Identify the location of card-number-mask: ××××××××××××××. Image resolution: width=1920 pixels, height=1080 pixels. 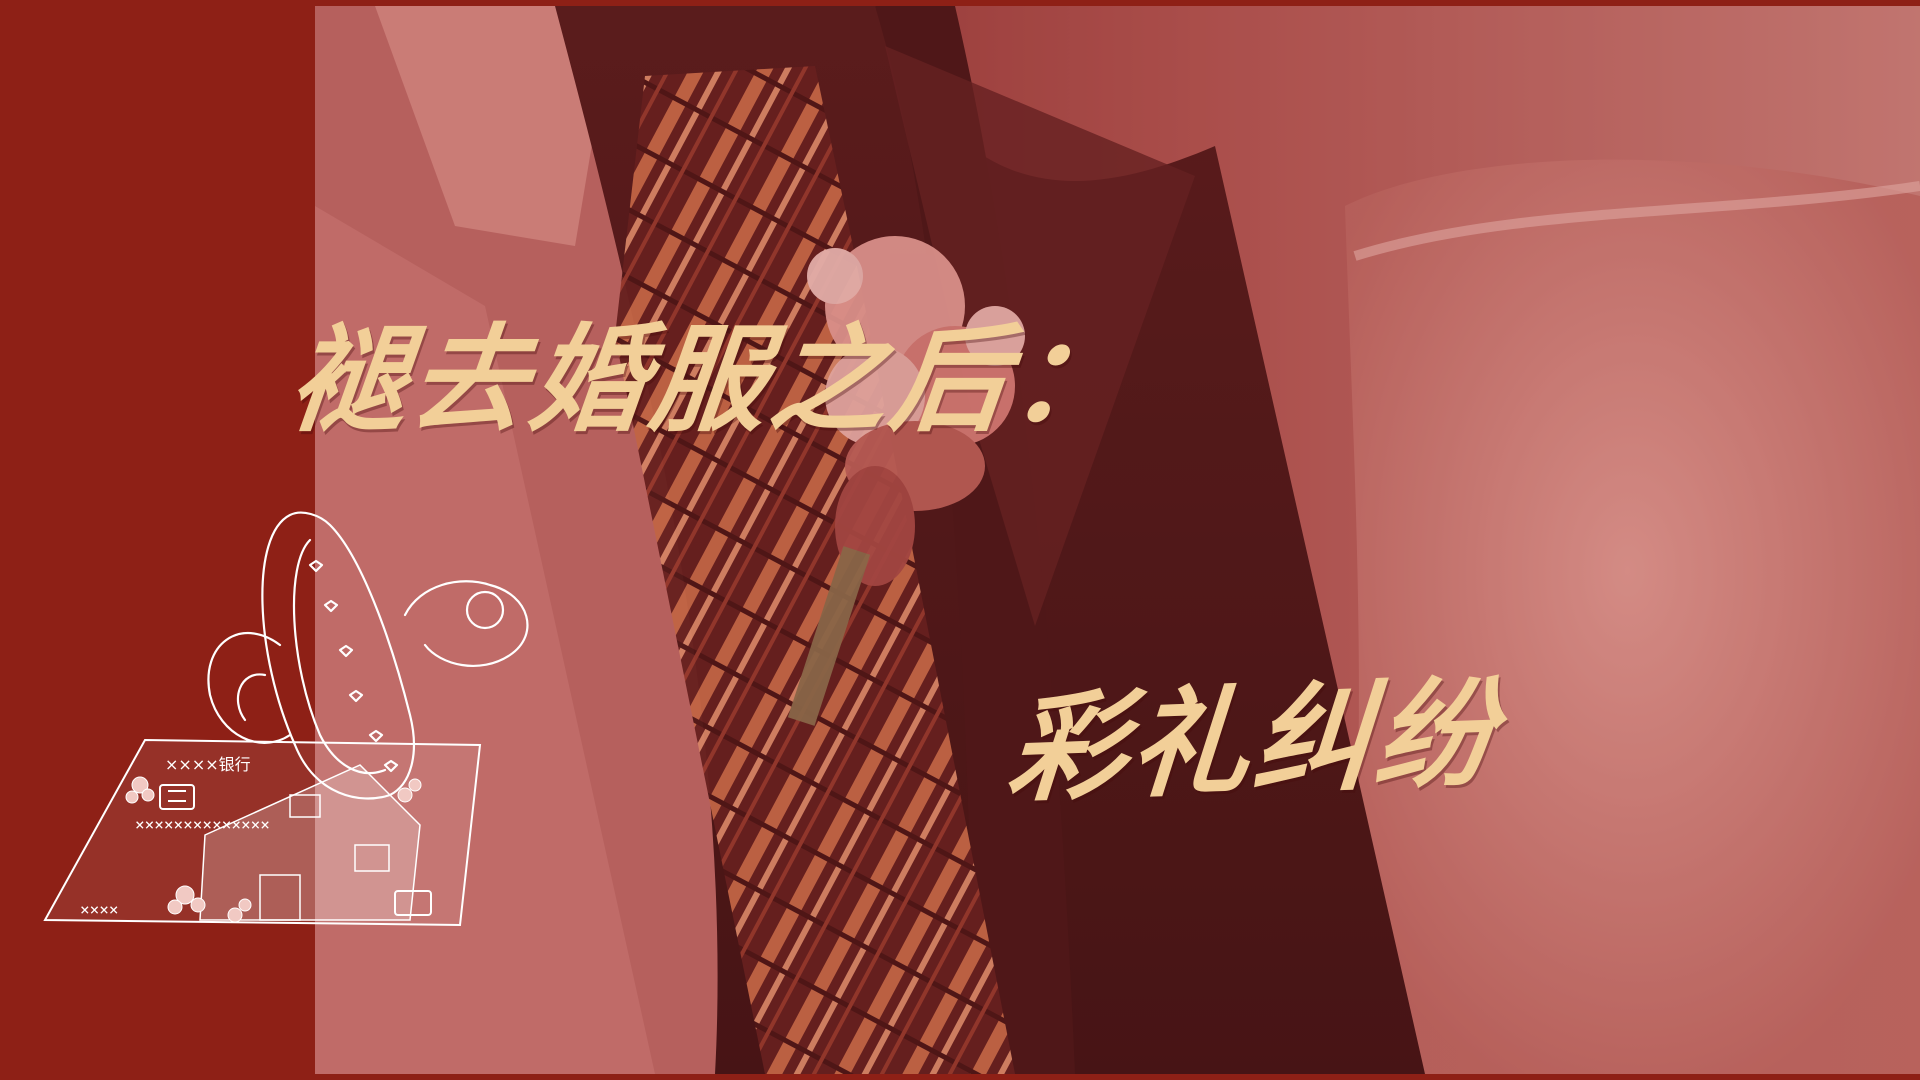
(202, 824).